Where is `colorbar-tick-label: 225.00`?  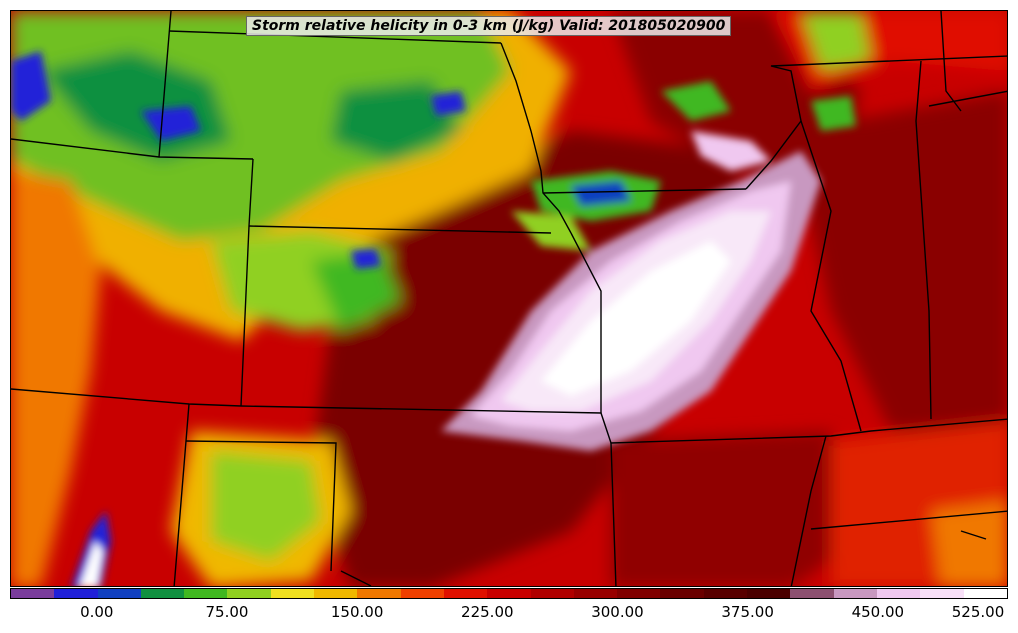 colorbar-tick-label: 225.00 is located at coordinates (487, 612).